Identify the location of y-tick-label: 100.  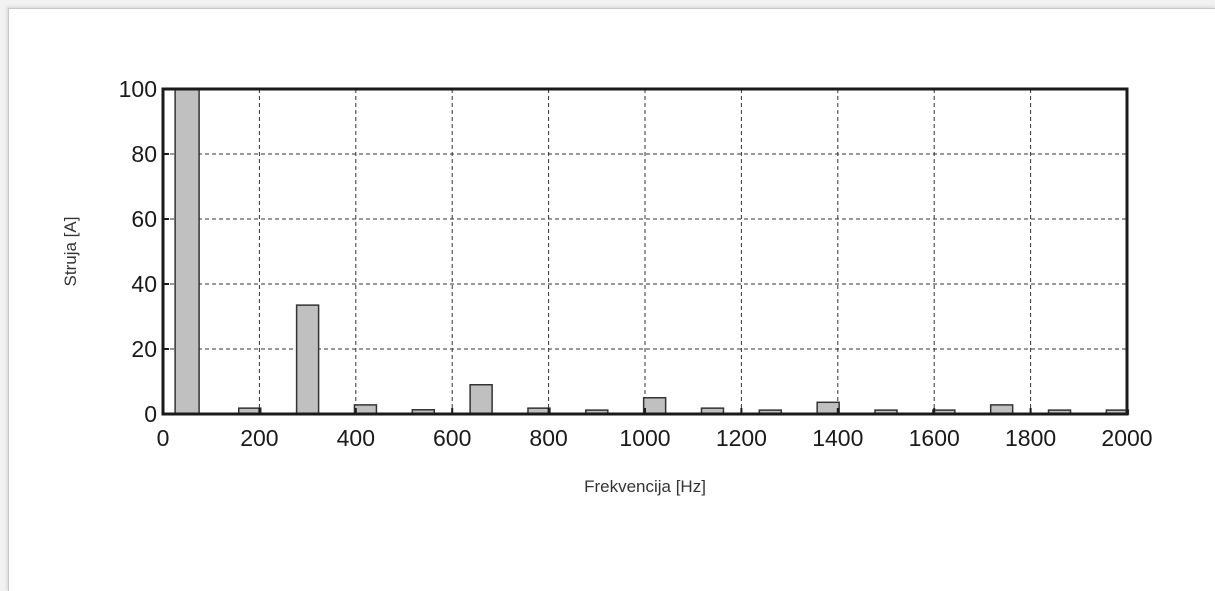
(138, 89).